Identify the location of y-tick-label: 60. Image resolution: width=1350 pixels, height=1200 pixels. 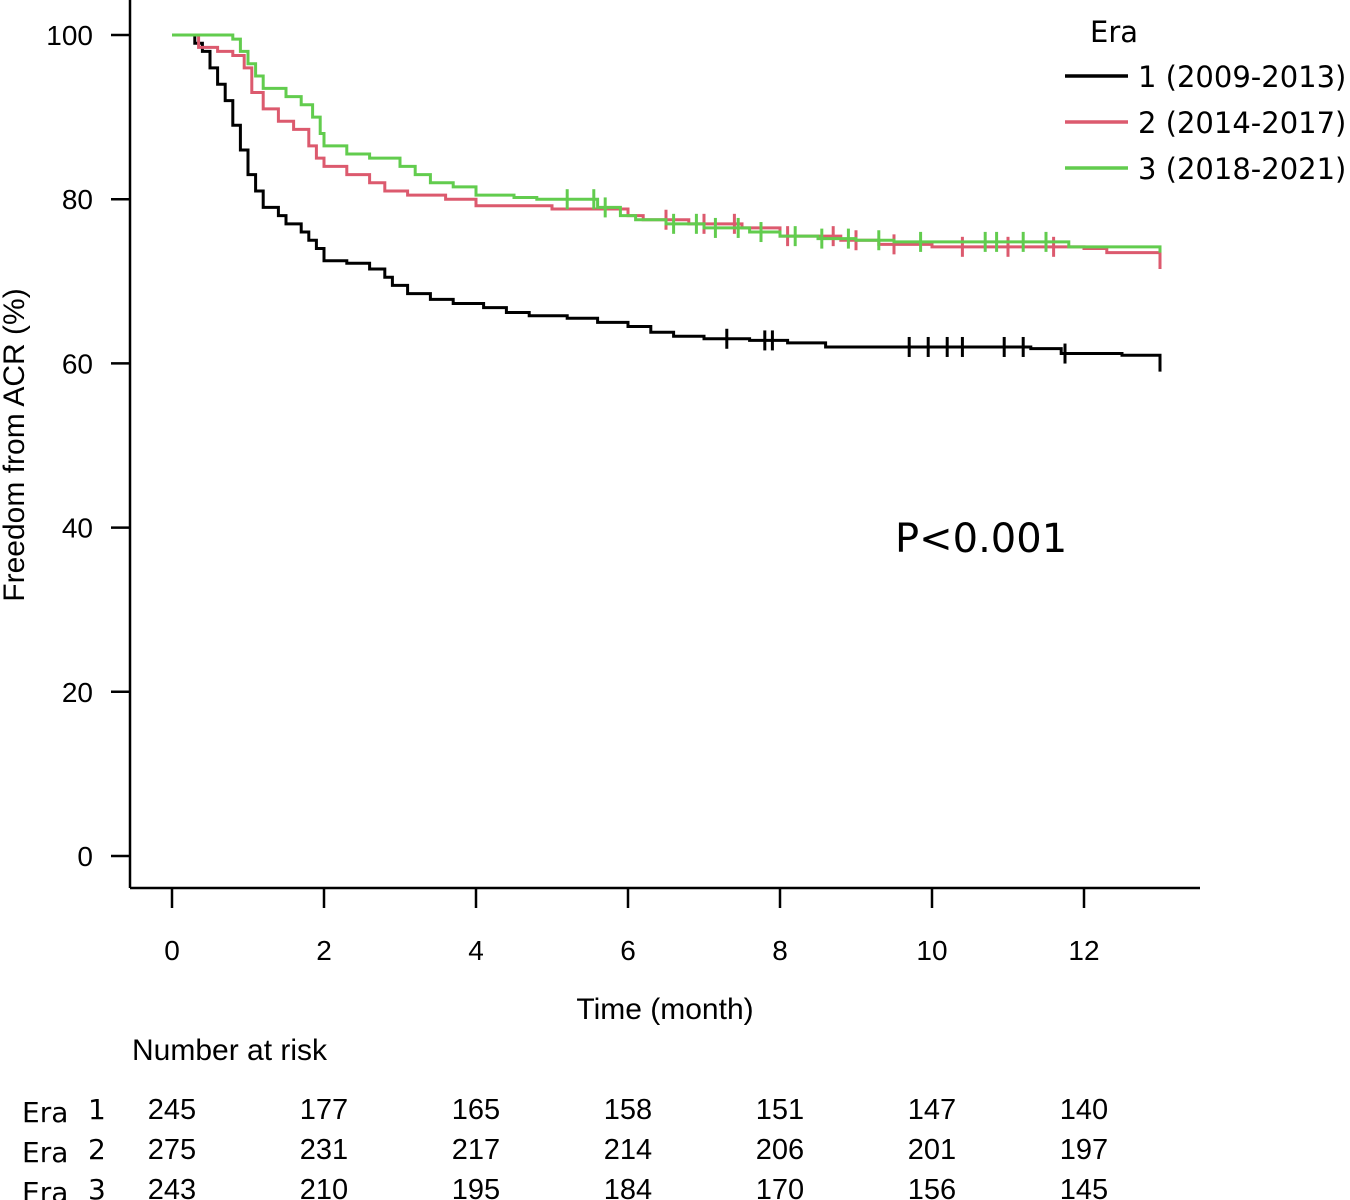
(77, 363).